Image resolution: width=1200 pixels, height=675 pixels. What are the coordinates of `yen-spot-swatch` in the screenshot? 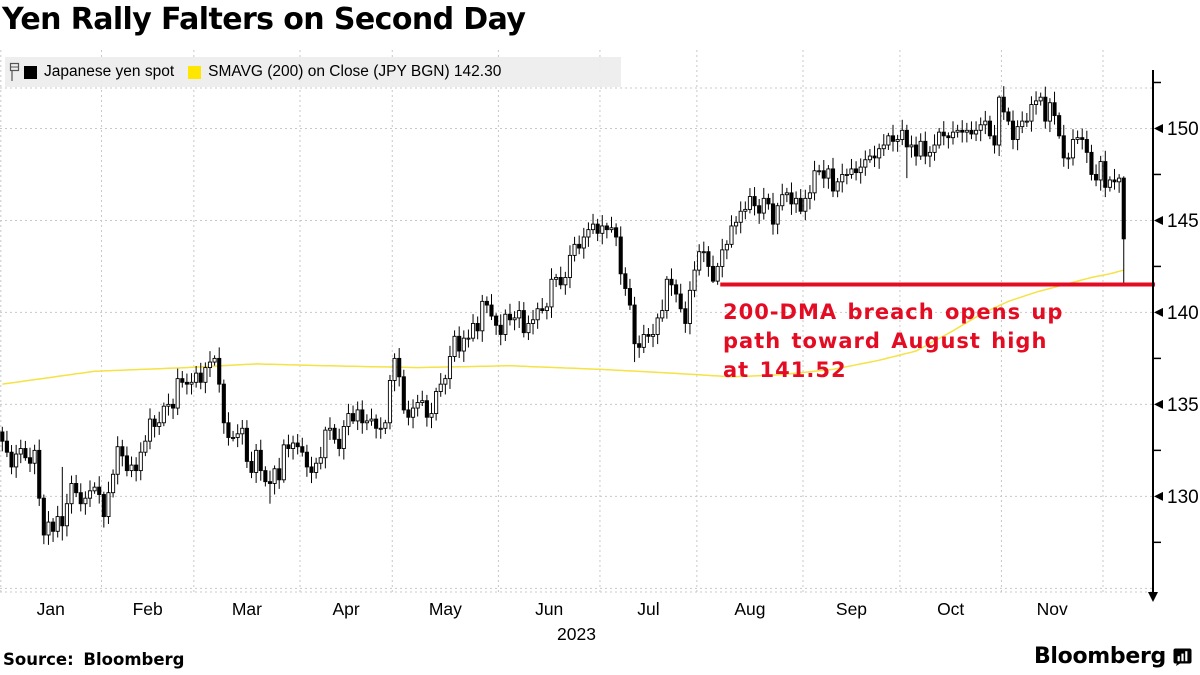 It's located at (30, 72).